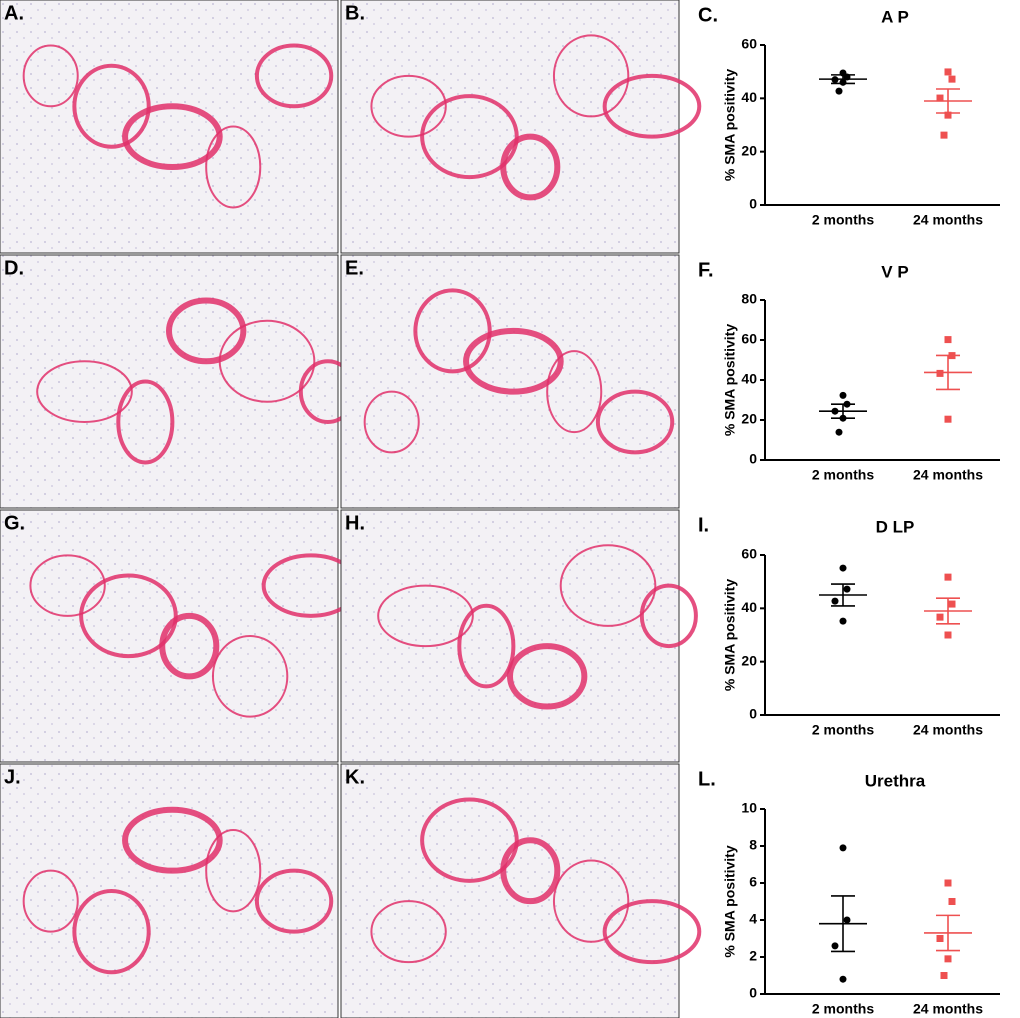 This screenshot has width=1020, height=1018. I want to click on panel-label: K., so click(355, 777).